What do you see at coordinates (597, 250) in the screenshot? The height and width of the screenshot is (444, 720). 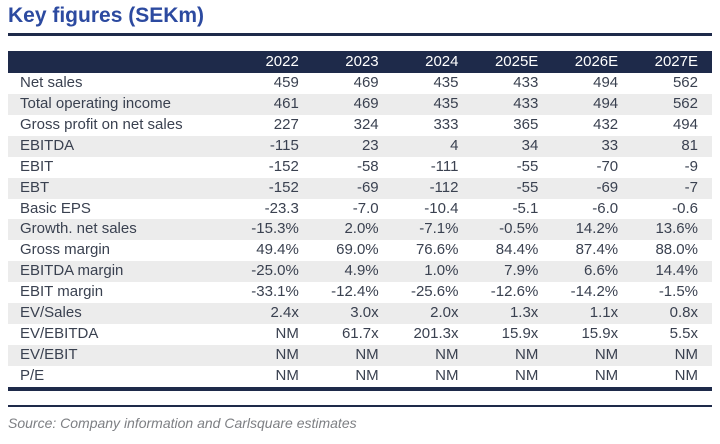 I see `cell-value: 87.4%` at bounding box center [597, 250].